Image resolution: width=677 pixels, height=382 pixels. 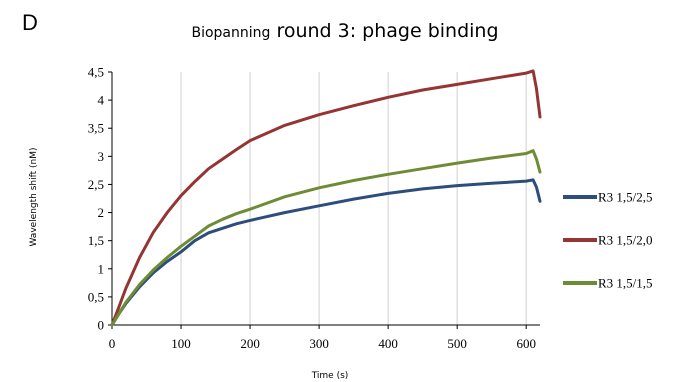 I want to click on x-tick-labels: 0 100 200 300 400 500 600, so click(x=322, y=343).